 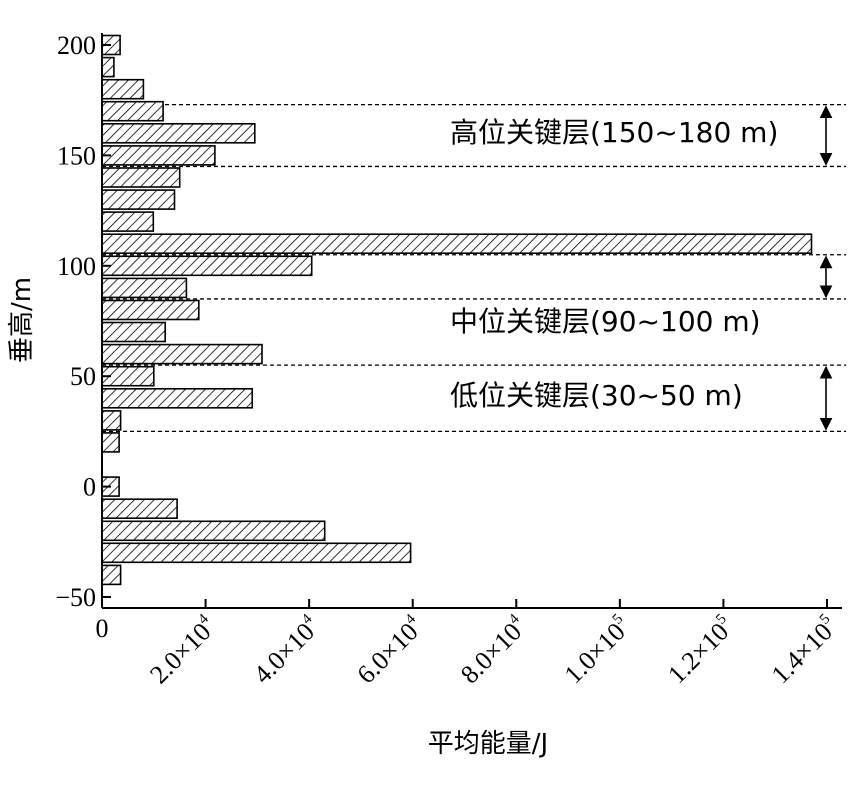 What do you see at coordinates (614, 132) in the screenshot?
I see `key-layer-label: 高位关键层(150~180 m)` at bounding box center [614, 132].